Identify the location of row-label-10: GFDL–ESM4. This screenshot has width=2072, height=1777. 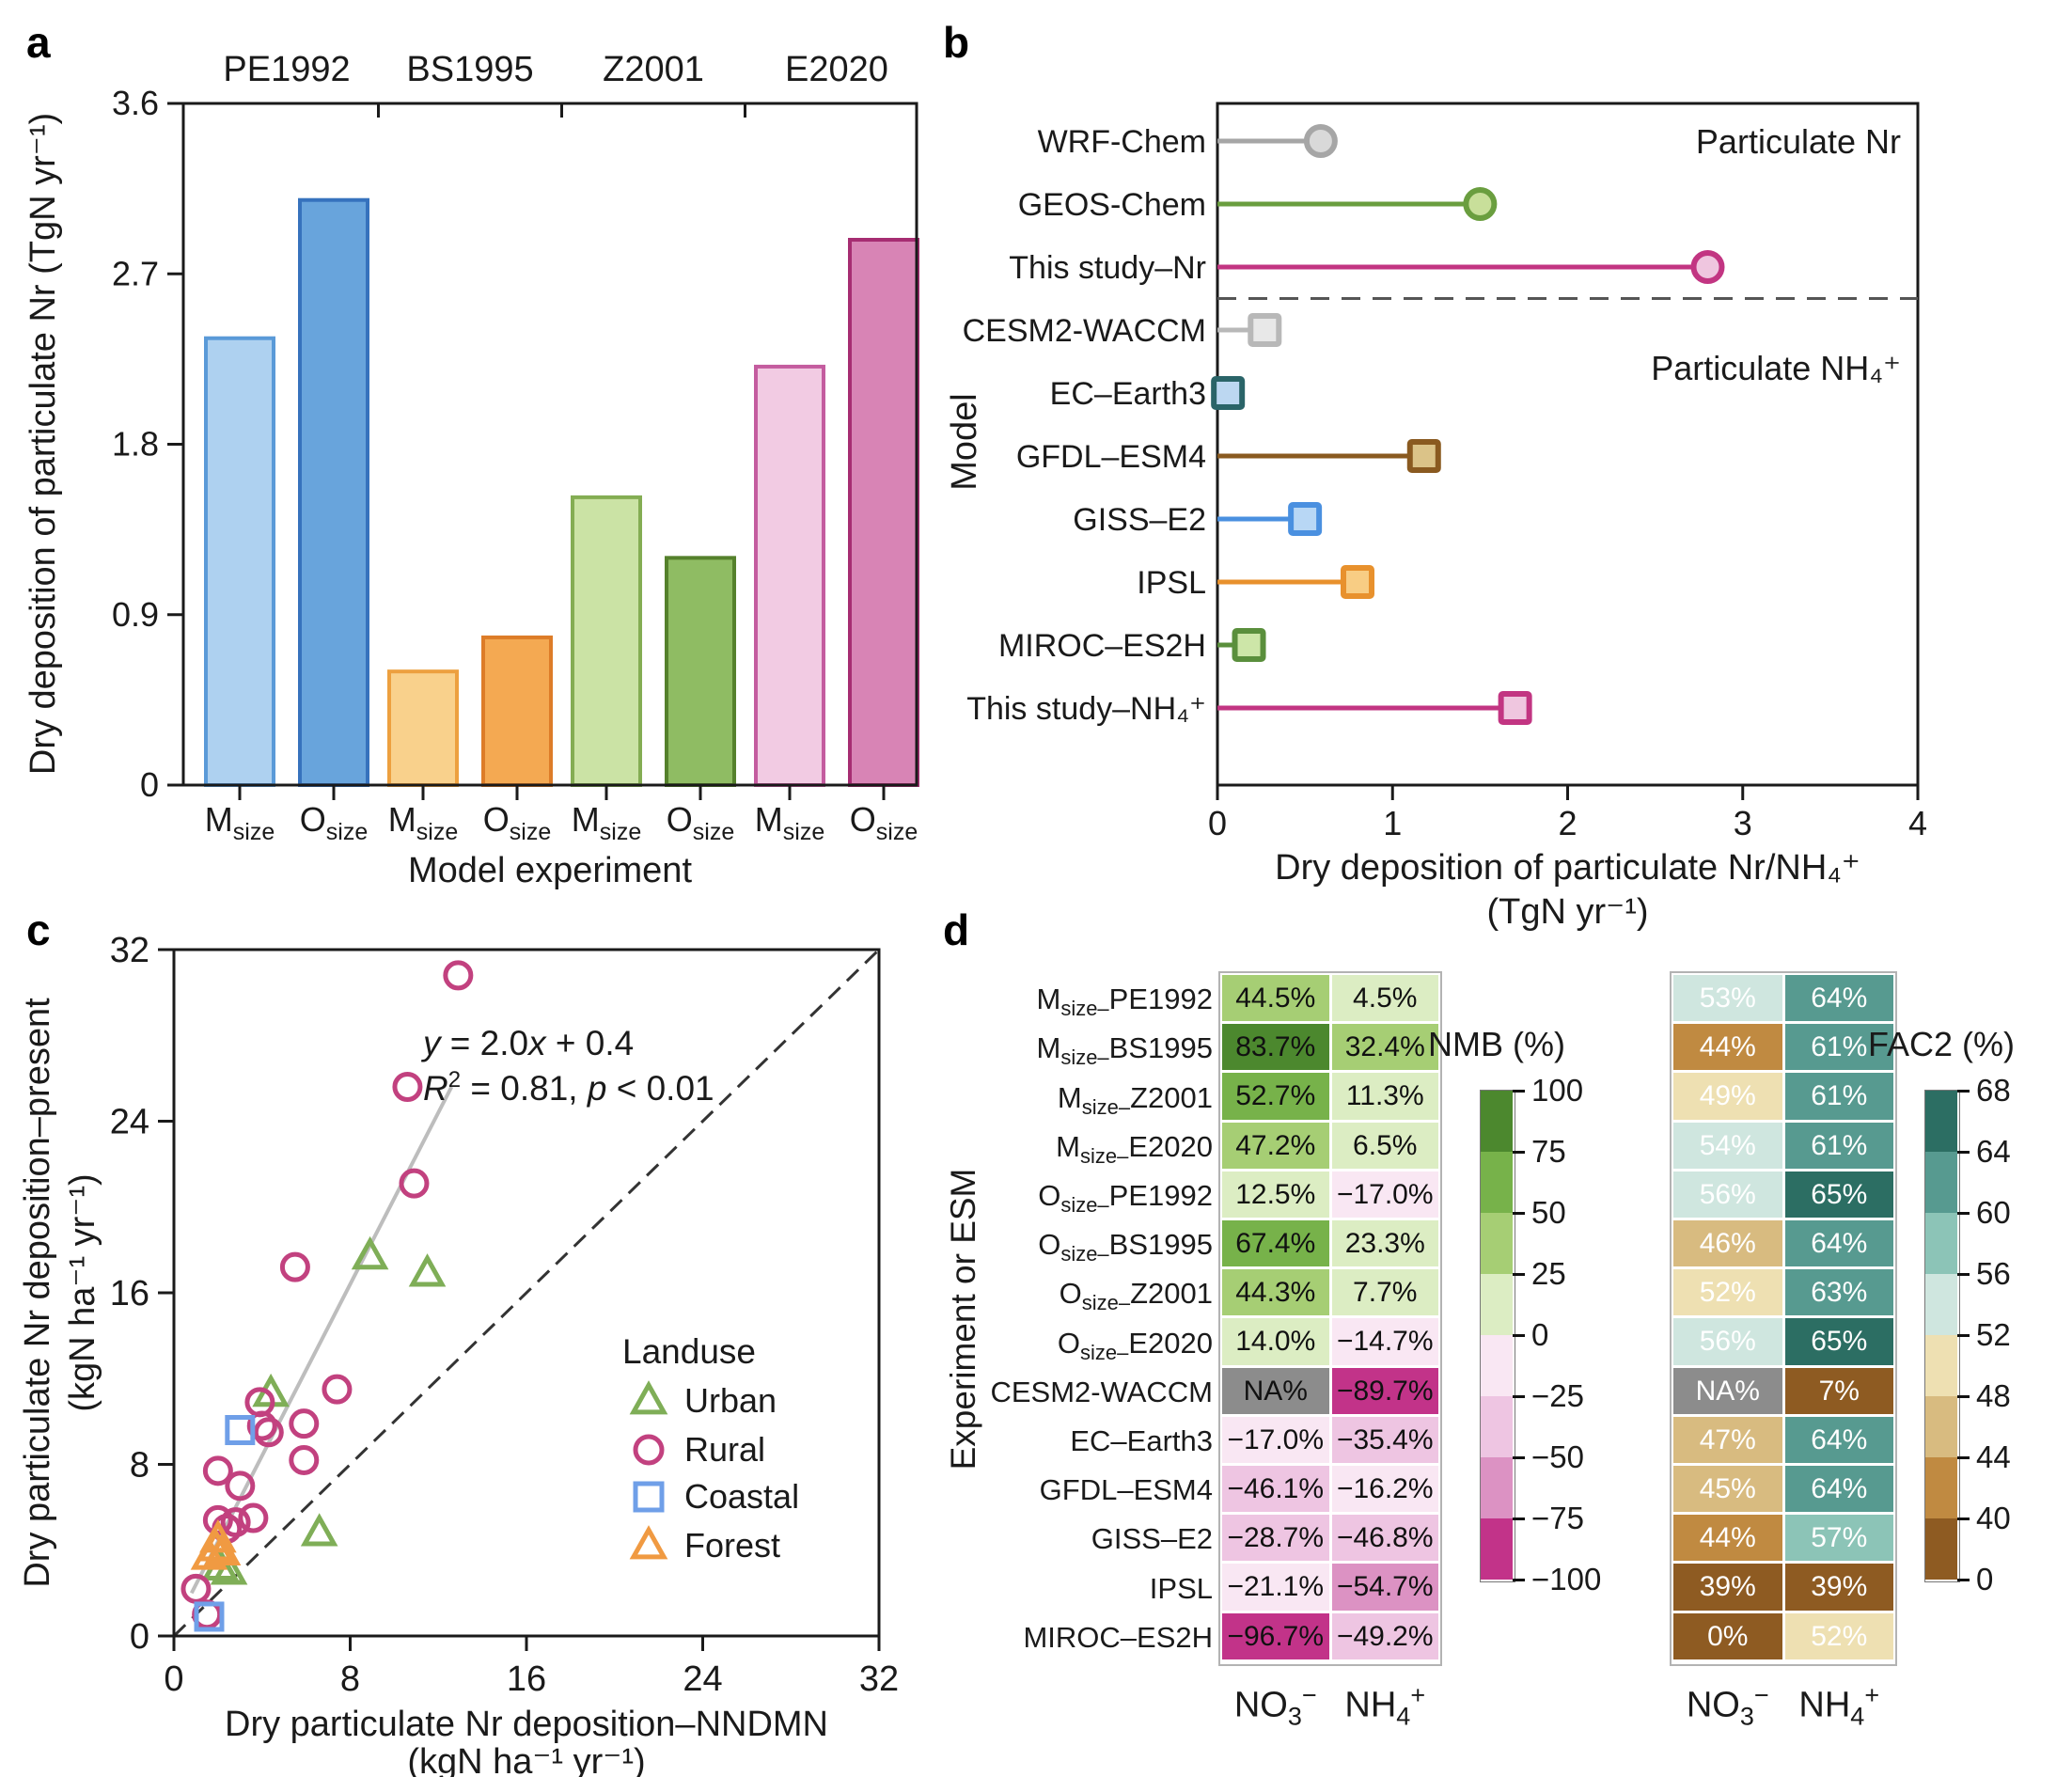
(1126, 1490).